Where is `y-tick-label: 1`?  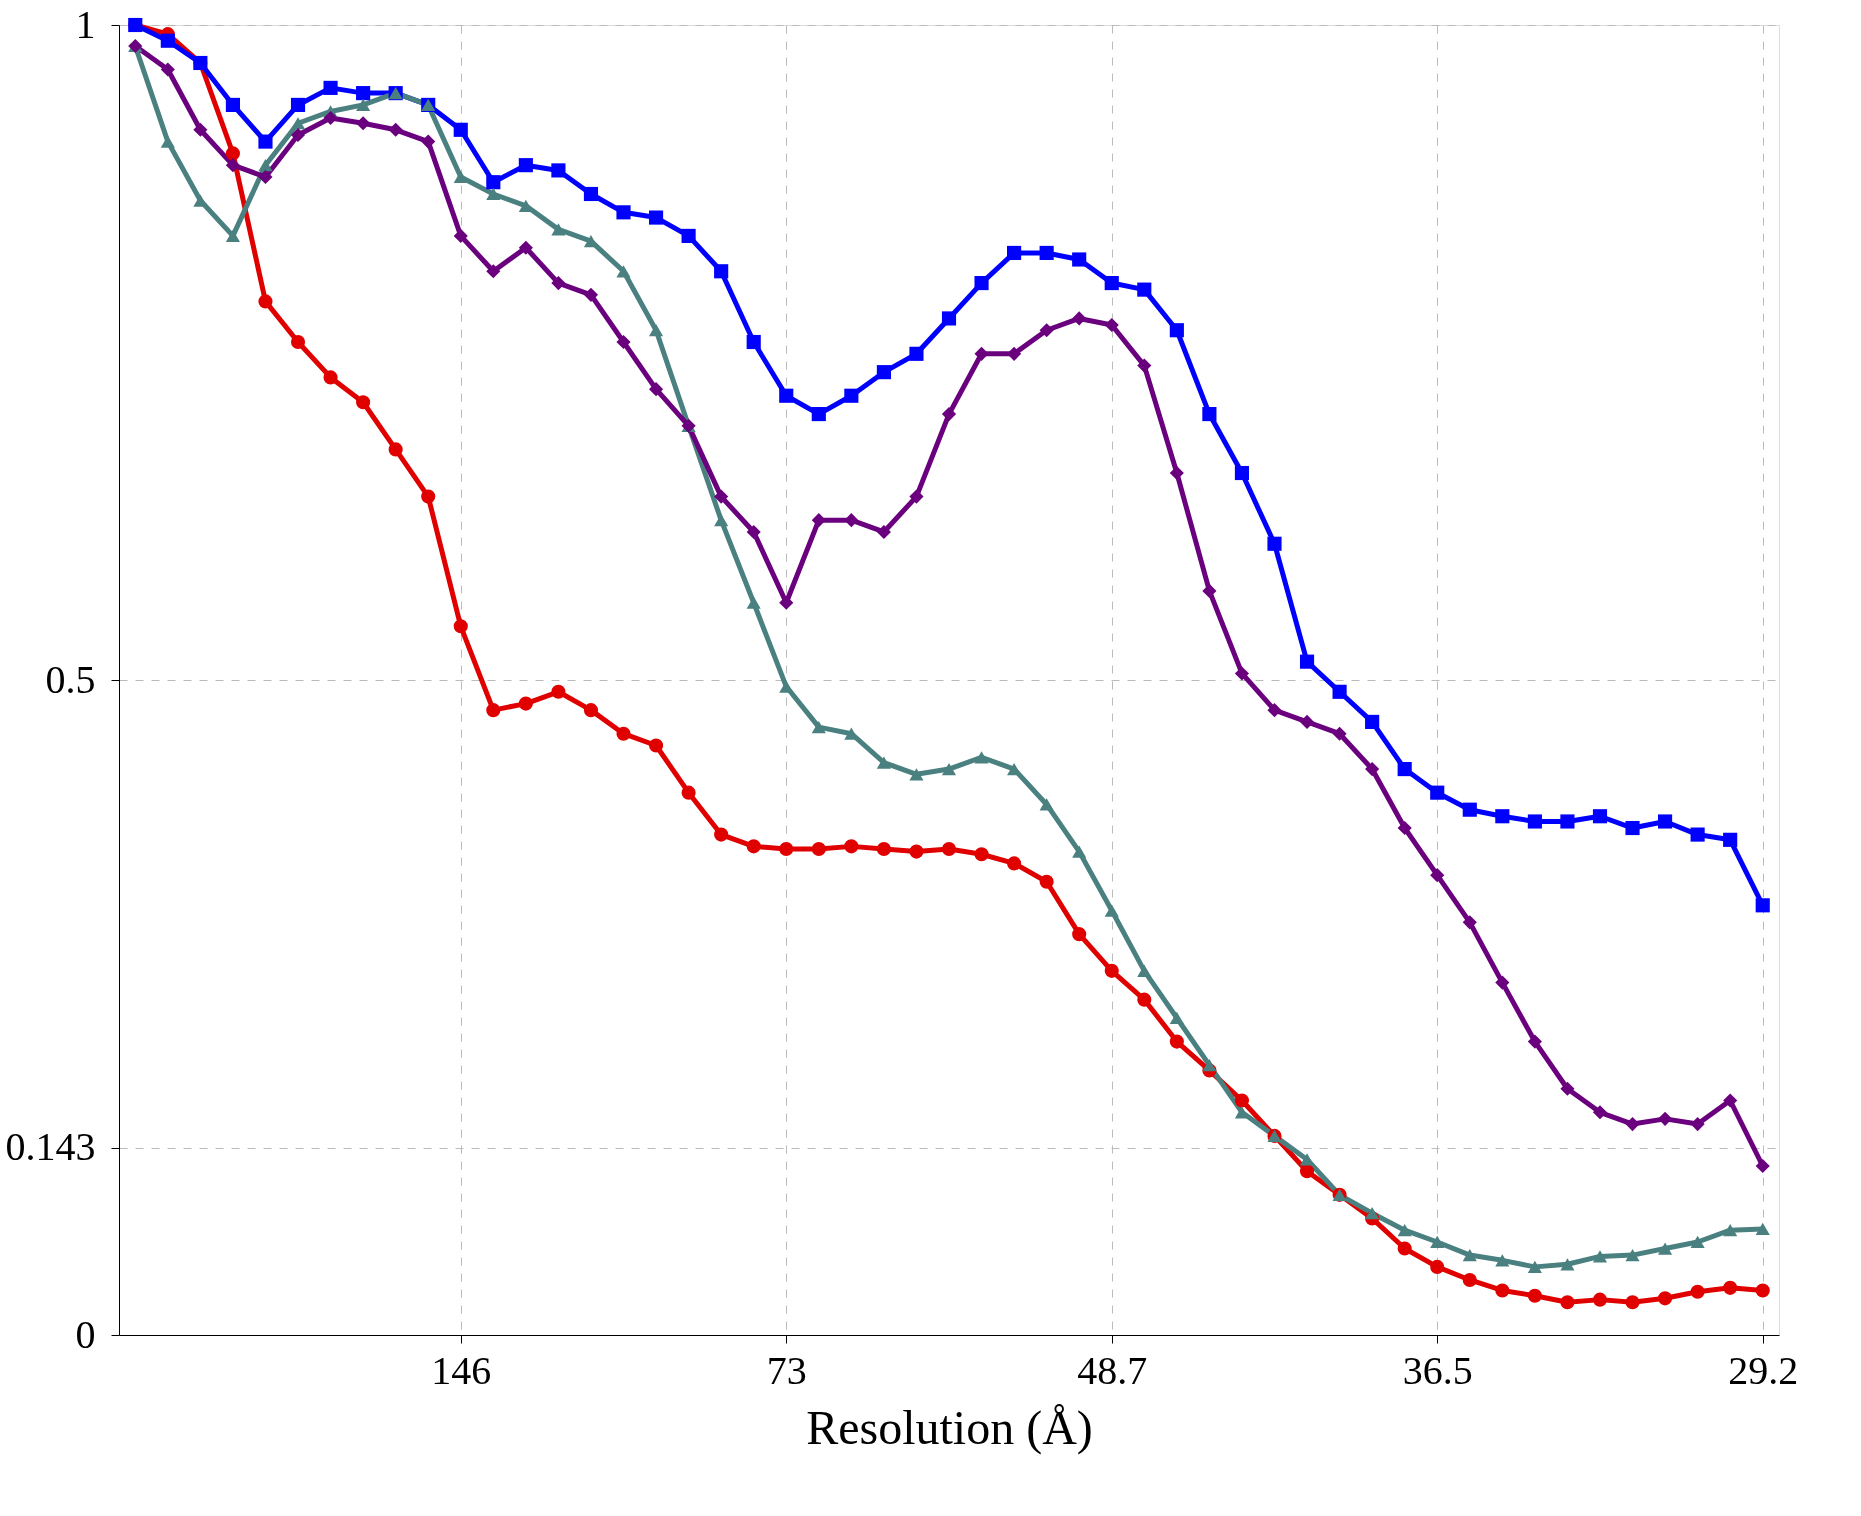 y-tick-label: 1 is located at coordinates (85, 24).